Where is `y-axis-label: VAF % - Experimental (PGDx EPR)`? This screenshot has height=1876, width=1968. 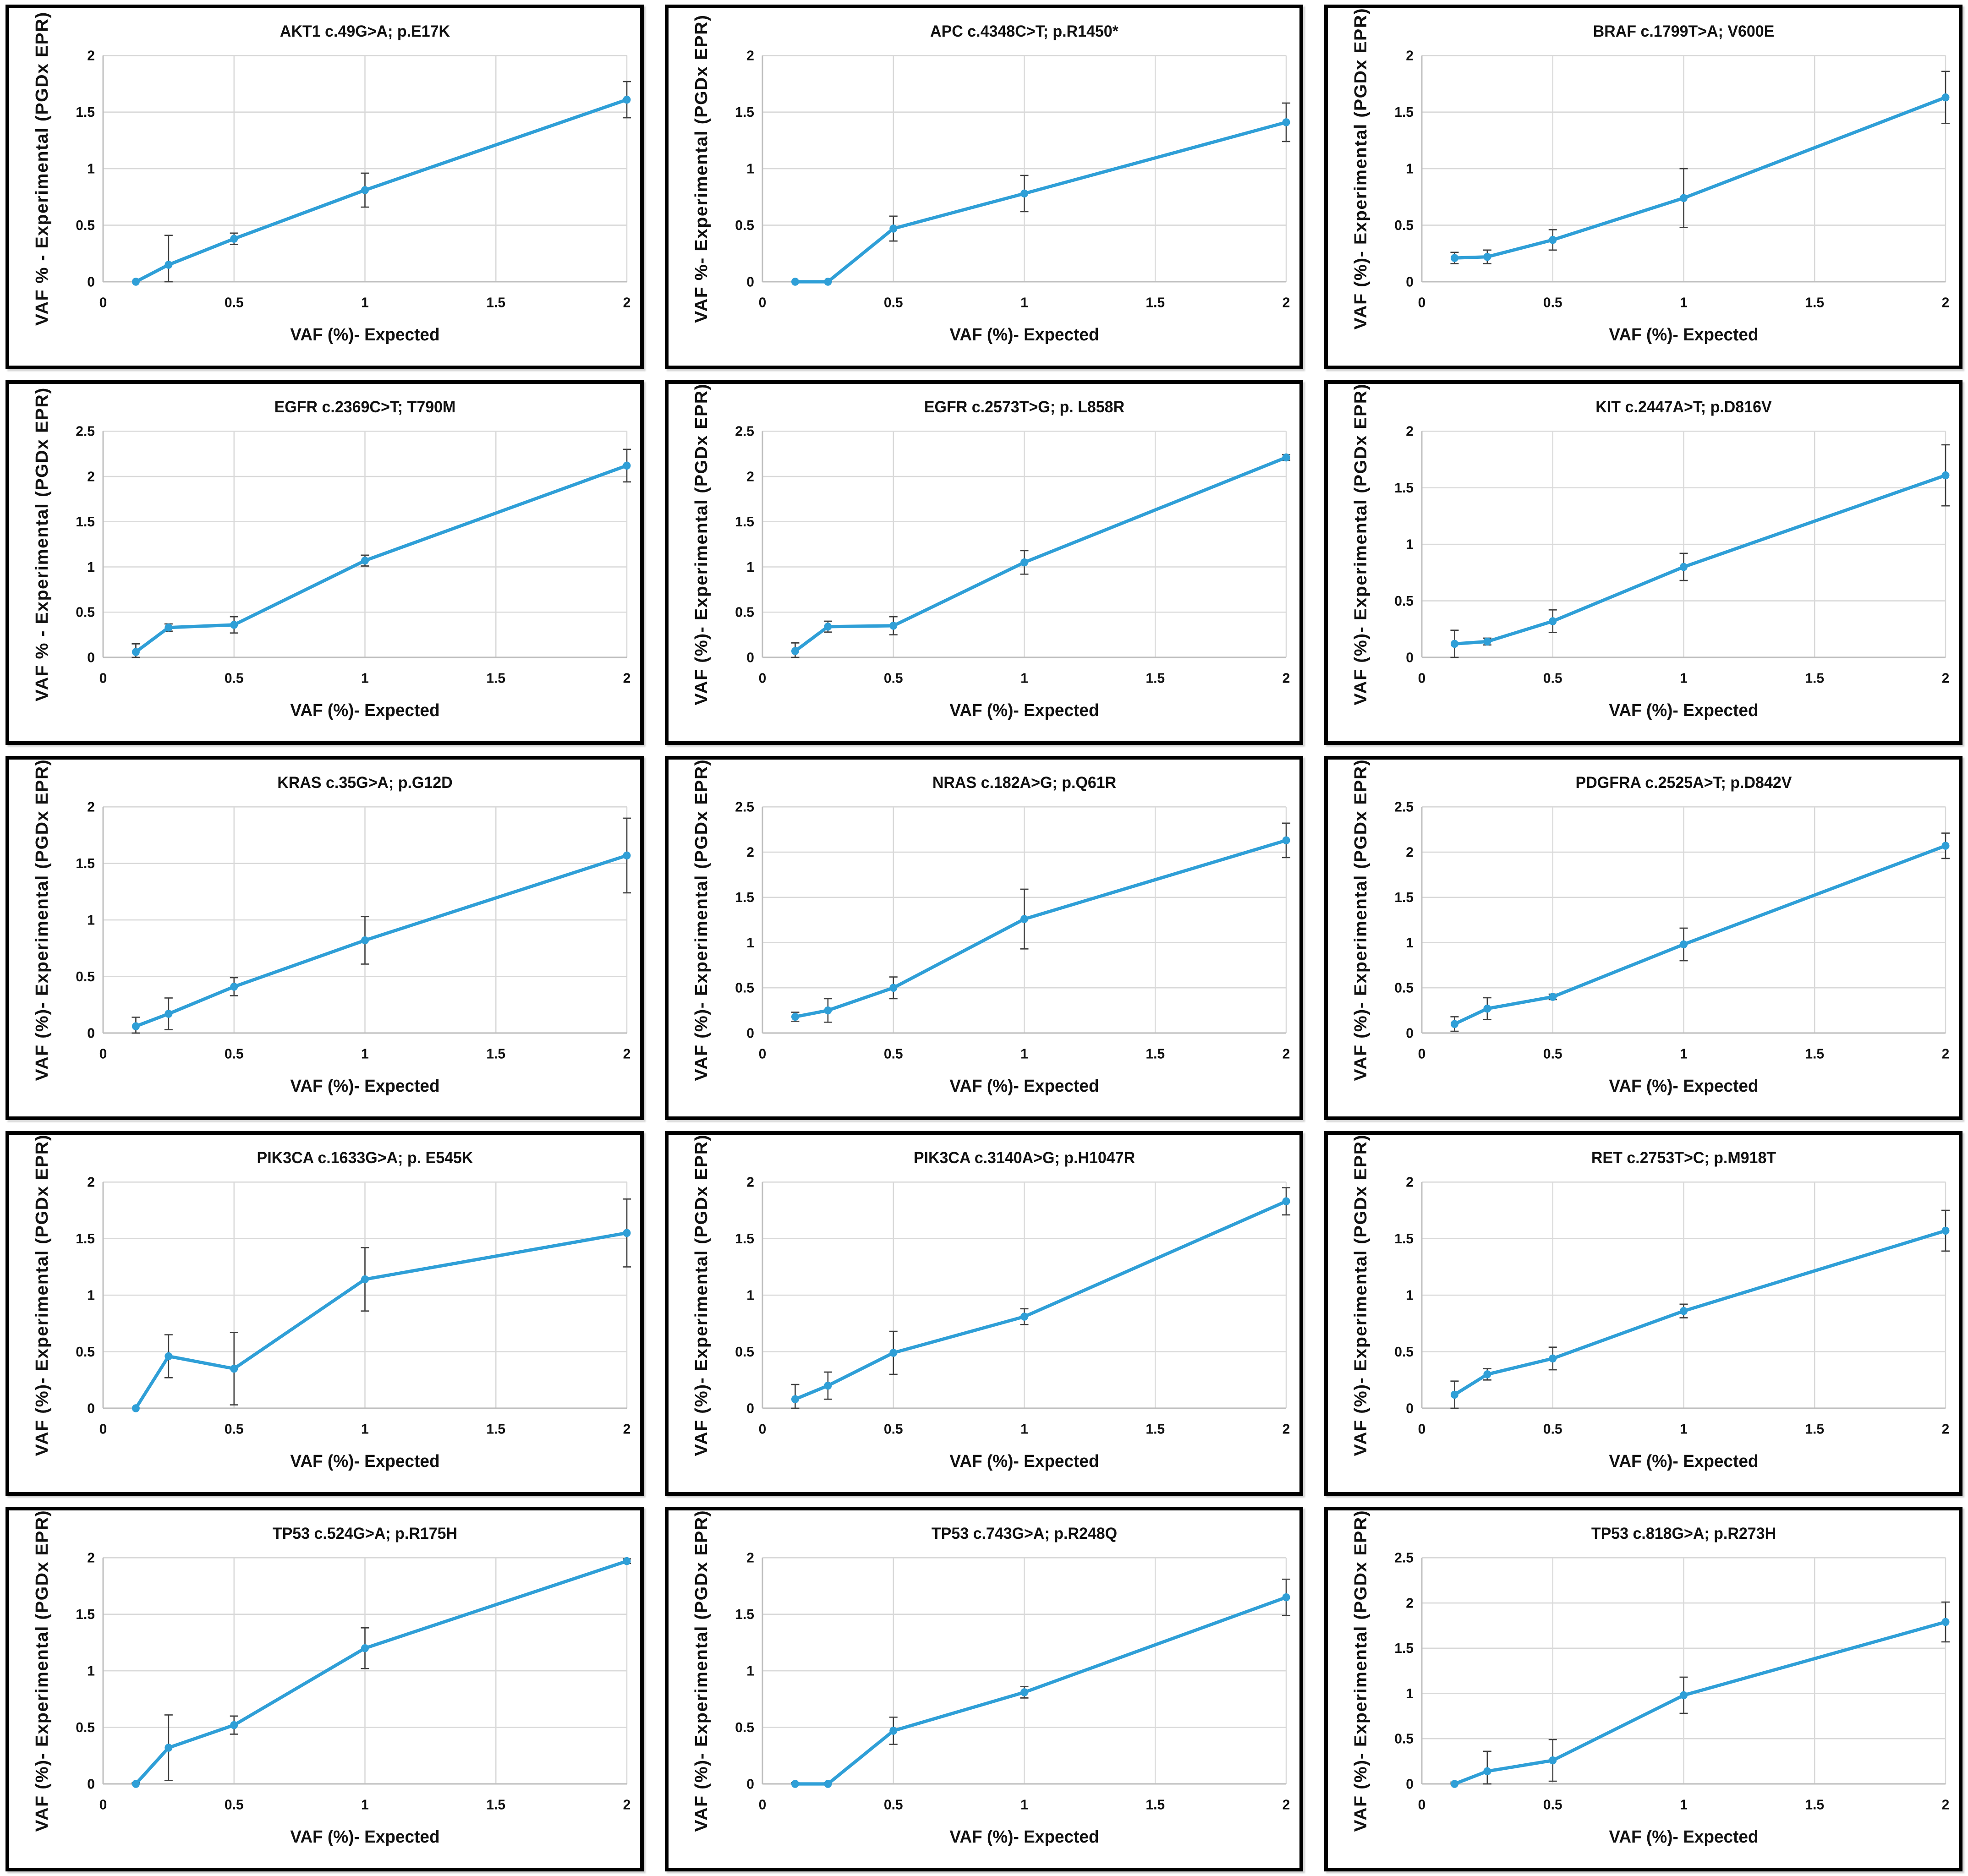
y-axis-label: VAF % - Experimental (PGDx EPR) is located at coordinates (43, 168).